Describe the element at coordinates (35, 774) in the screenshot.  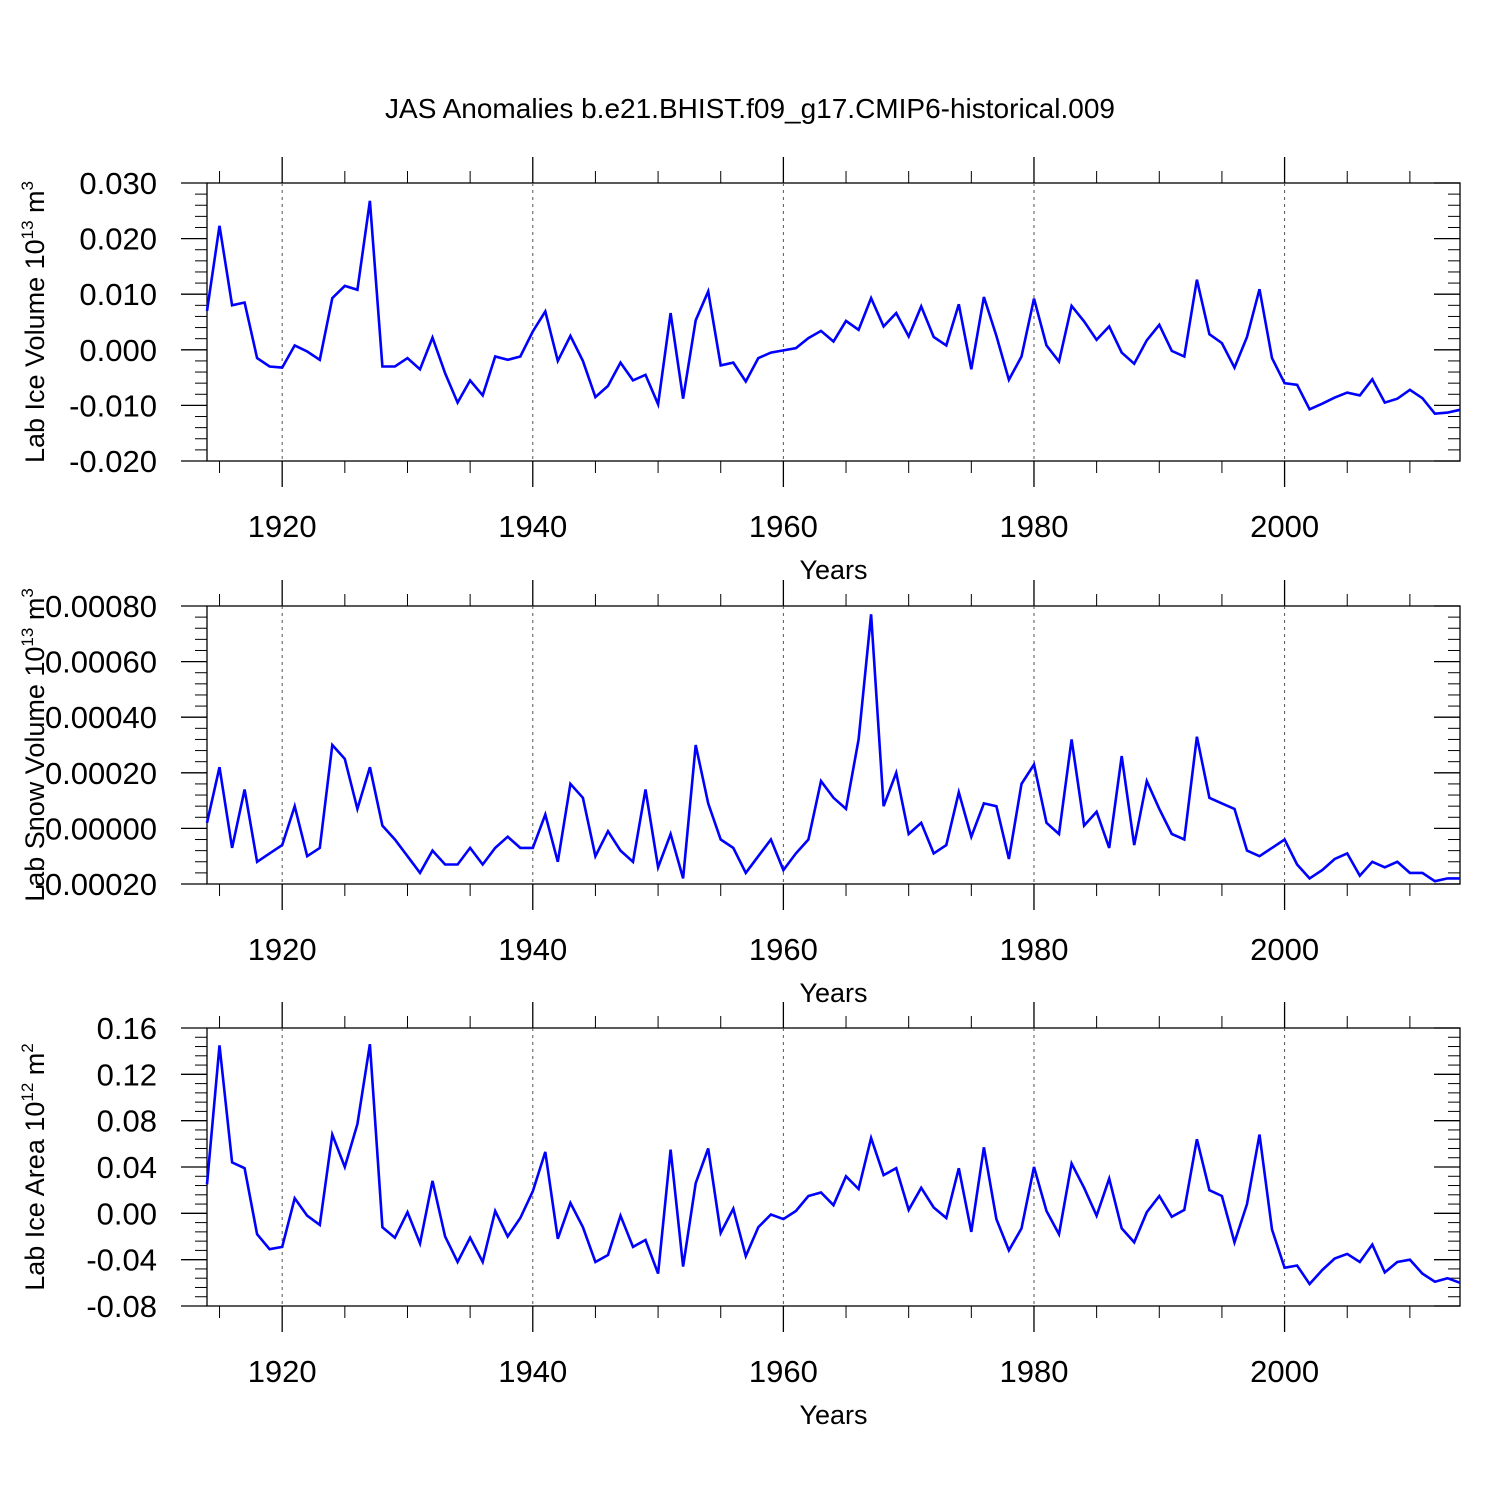
I see `y-axis-label-text: Lab Snow Volume 10` at that location.